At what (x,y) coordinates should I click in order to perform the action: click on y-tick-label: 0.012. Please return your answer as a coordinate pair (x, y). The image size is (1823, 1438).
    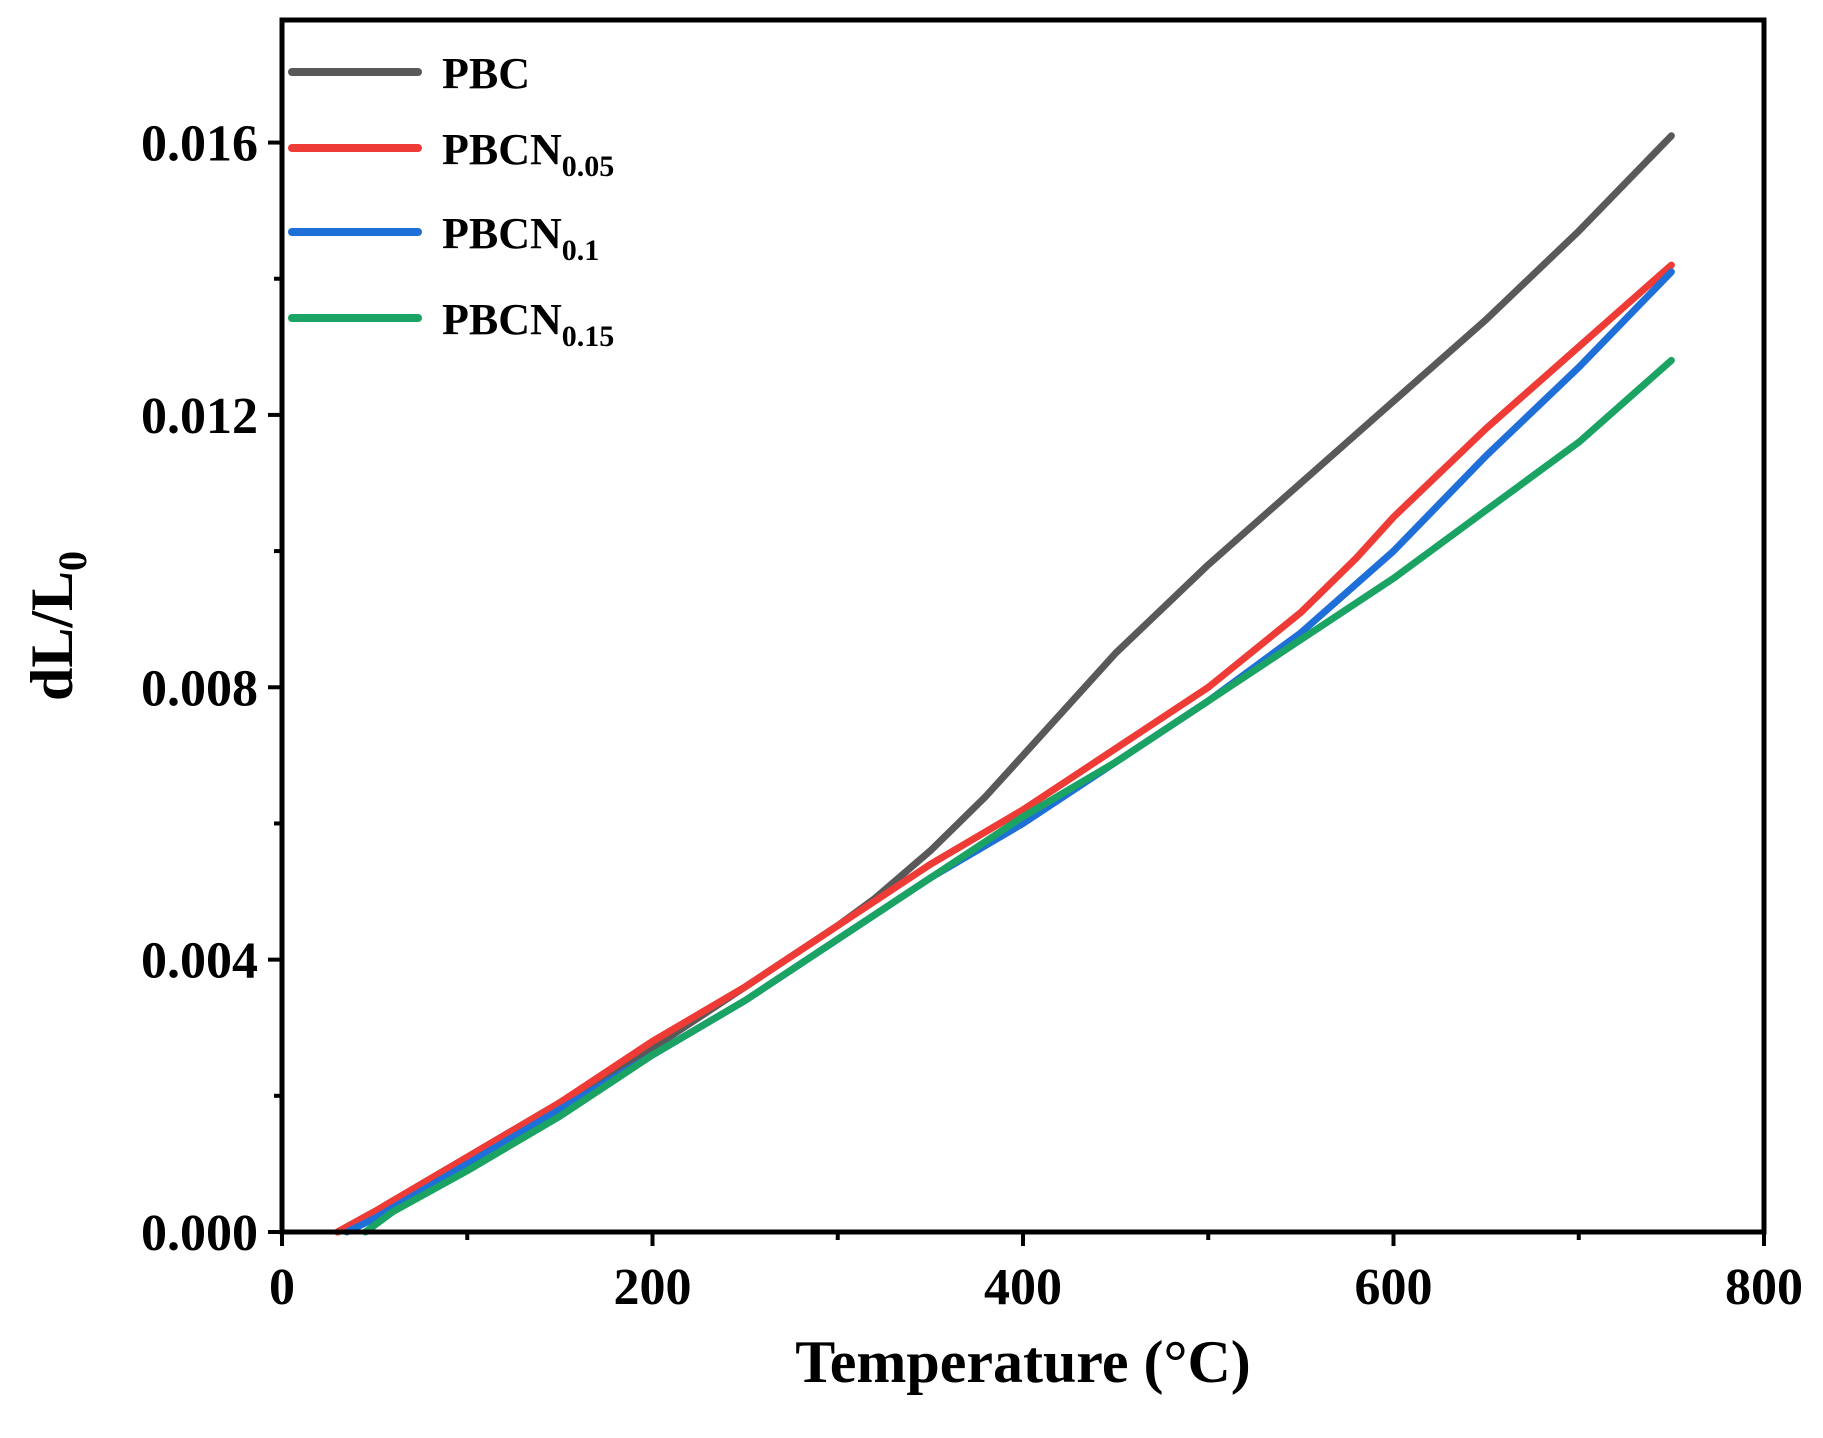
    Looking at the image, I should click on (199, 416).